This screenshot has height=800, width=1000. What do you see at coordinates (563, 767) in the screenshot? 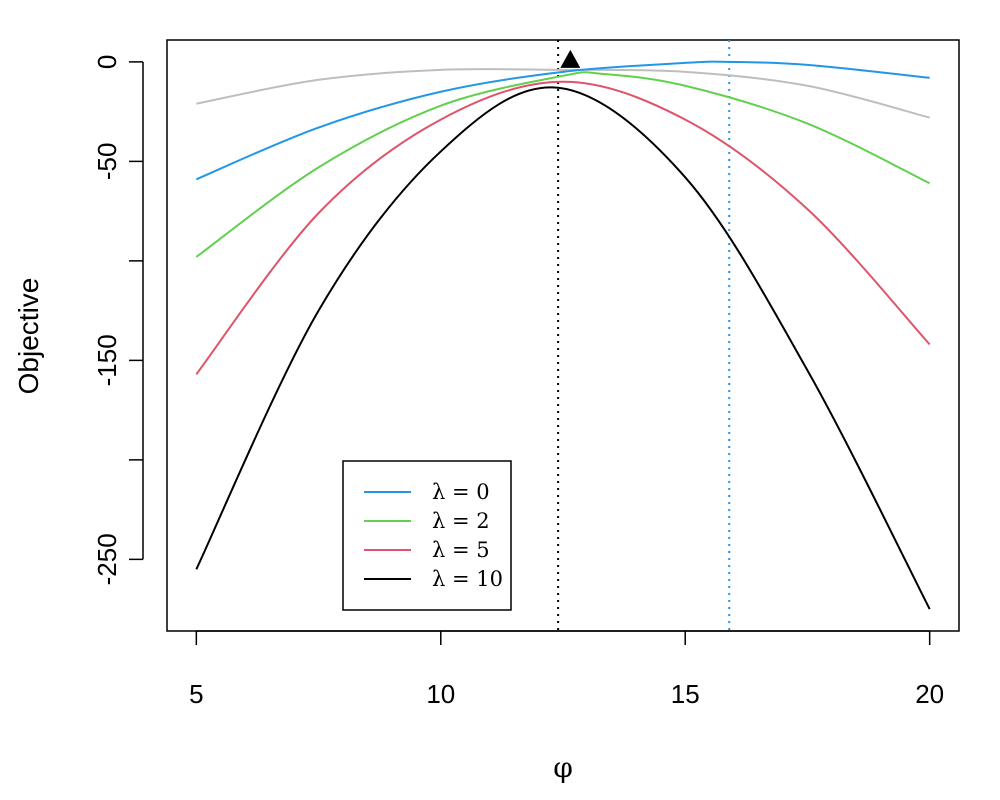
I see `x-axis-title: φ` at bounding box center [563, 767].